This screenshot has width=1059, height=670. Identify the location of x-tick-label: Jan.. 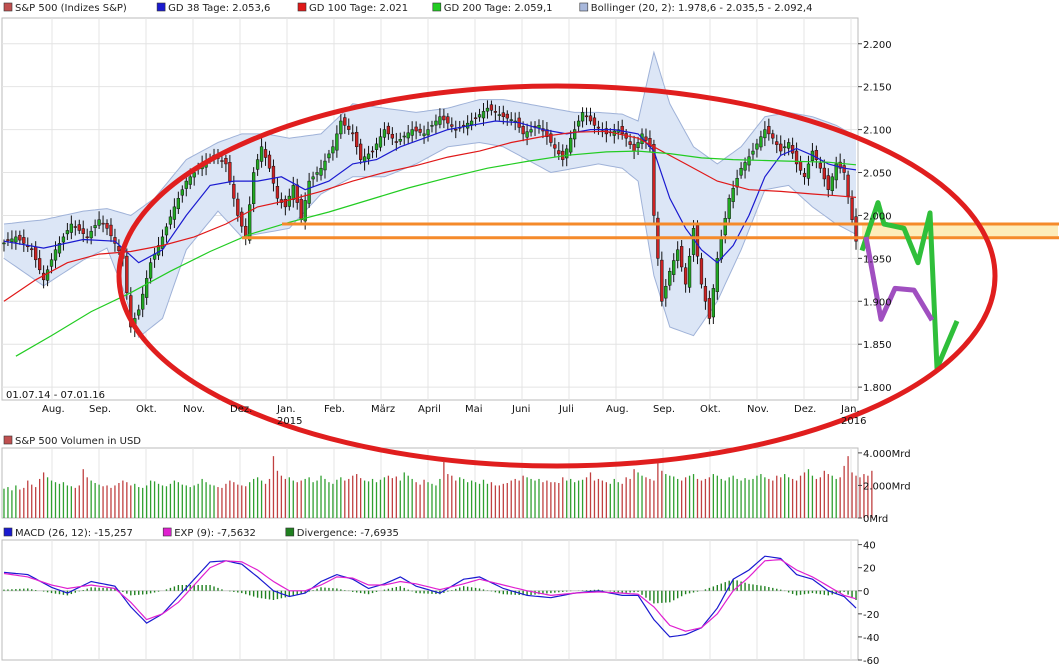
(286, 409).